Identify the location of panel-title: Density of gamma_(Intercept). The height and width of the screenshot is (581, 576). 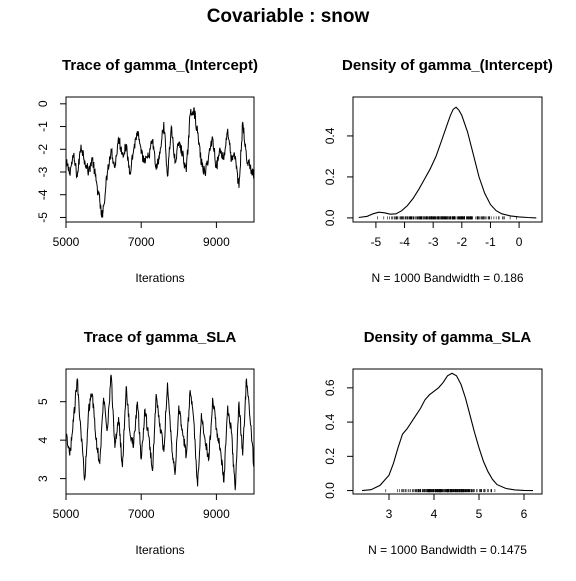
(447, 65).